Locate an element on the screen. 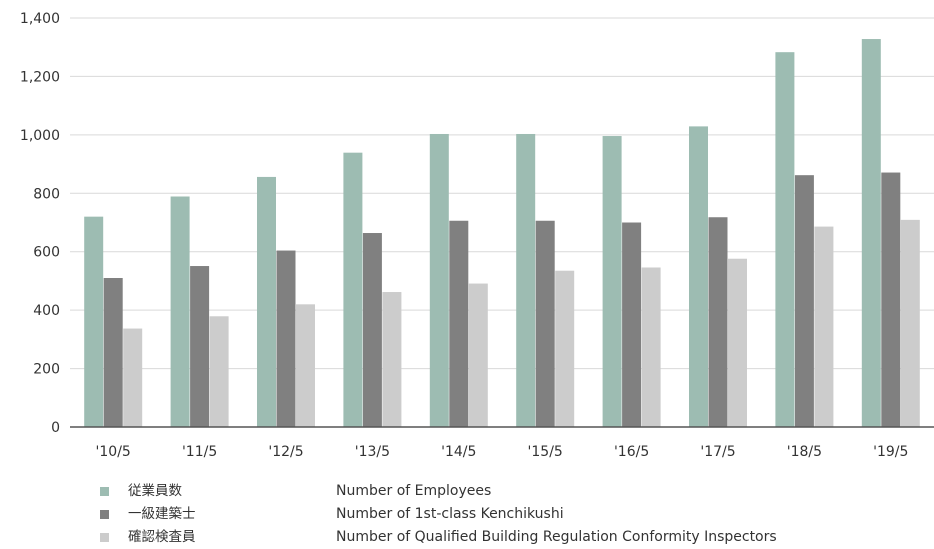  y-tick-label: 600 is located at coordinates (46, 253).